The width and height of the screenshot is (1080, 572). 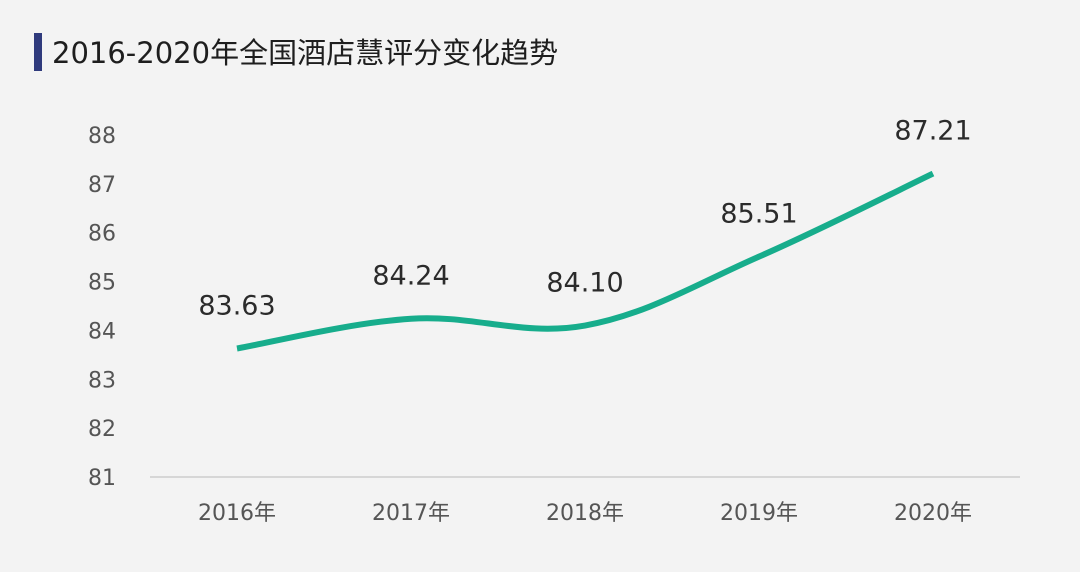 I want to click on y-tick-label: 83, so click(x=102, y=380).